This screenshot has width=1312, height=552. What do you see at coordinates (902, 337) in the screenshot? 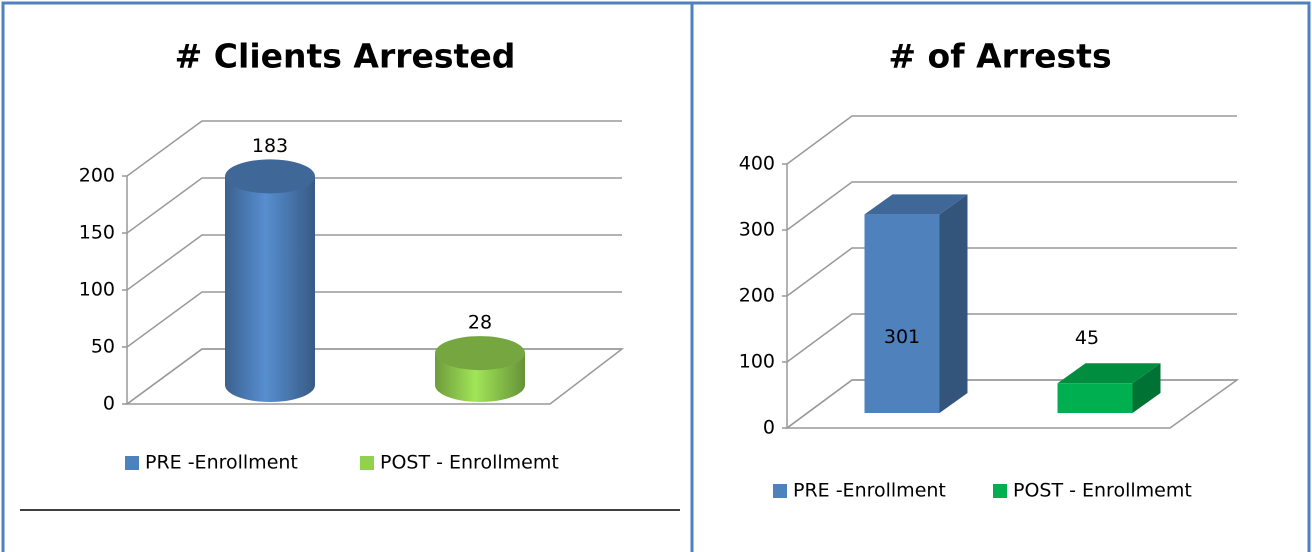
I see `data-label: 301` at bounding box center [902, 337].